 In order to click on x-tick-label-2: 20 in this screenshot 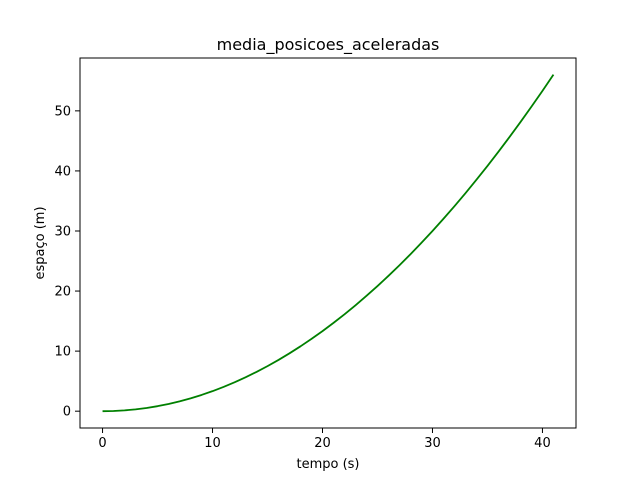, I will do `click(322, 443)`.